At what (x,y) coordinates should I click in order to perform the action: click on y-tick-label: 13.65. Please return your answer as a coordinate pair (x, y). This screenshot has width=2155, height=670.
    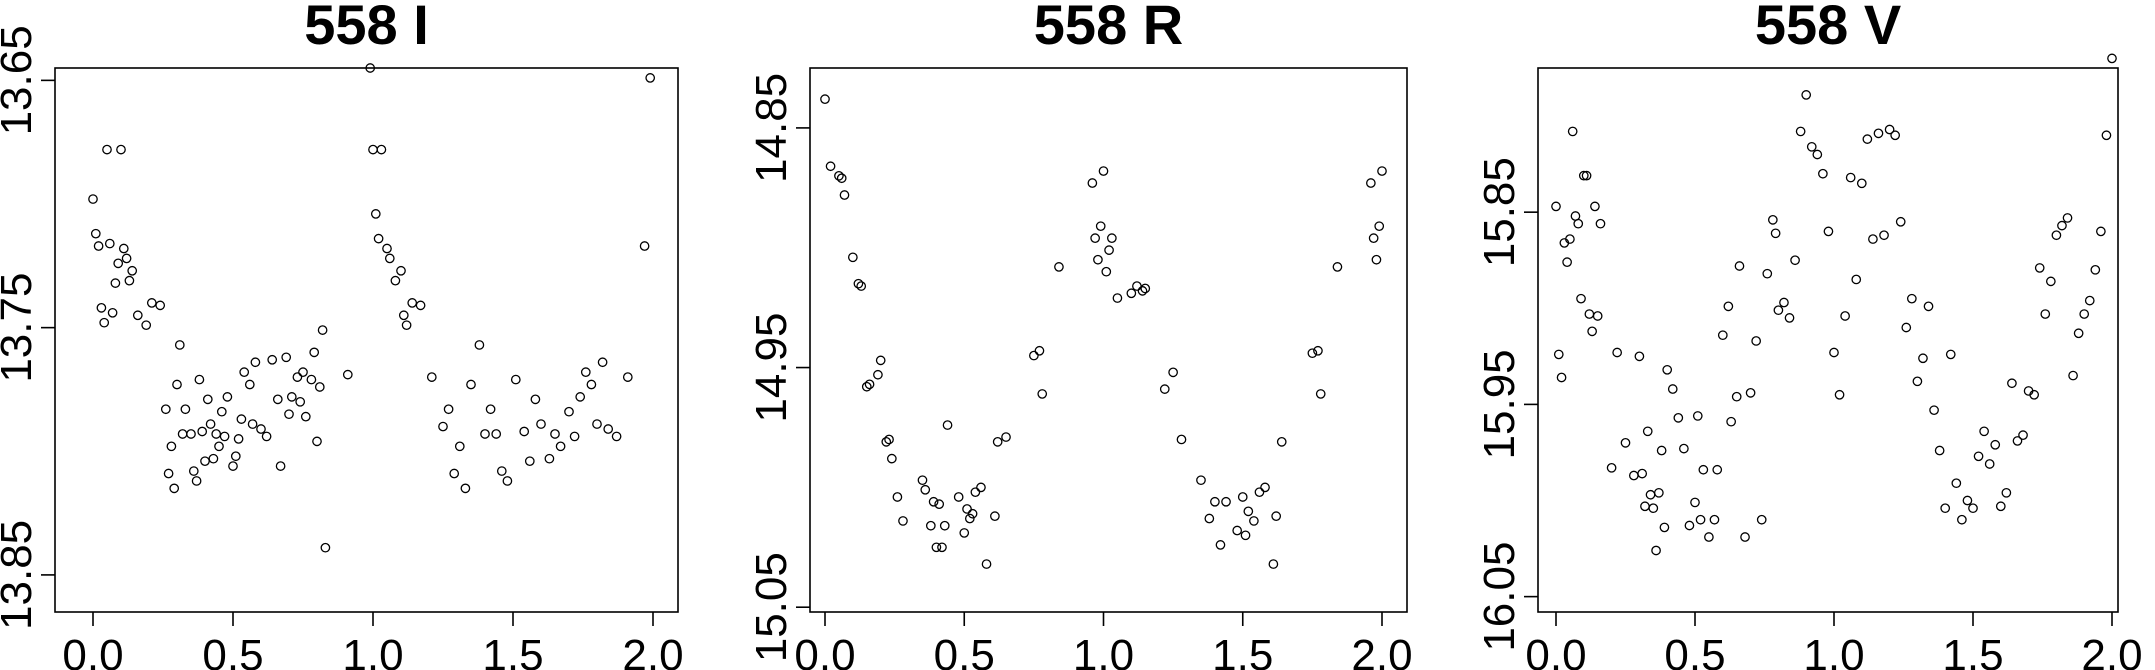
    Looking at the image, I should click on (20, 80).